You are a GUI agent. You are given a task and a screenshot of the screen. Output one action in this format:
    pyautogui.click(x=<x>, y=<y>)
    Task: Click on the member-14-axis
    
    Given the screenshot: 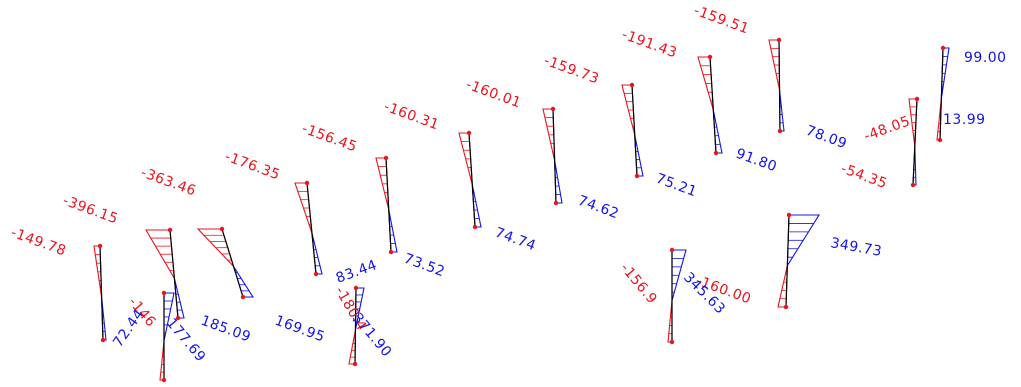 What is the action you would take?
    pyautogui.click(x=355, y=326)
    